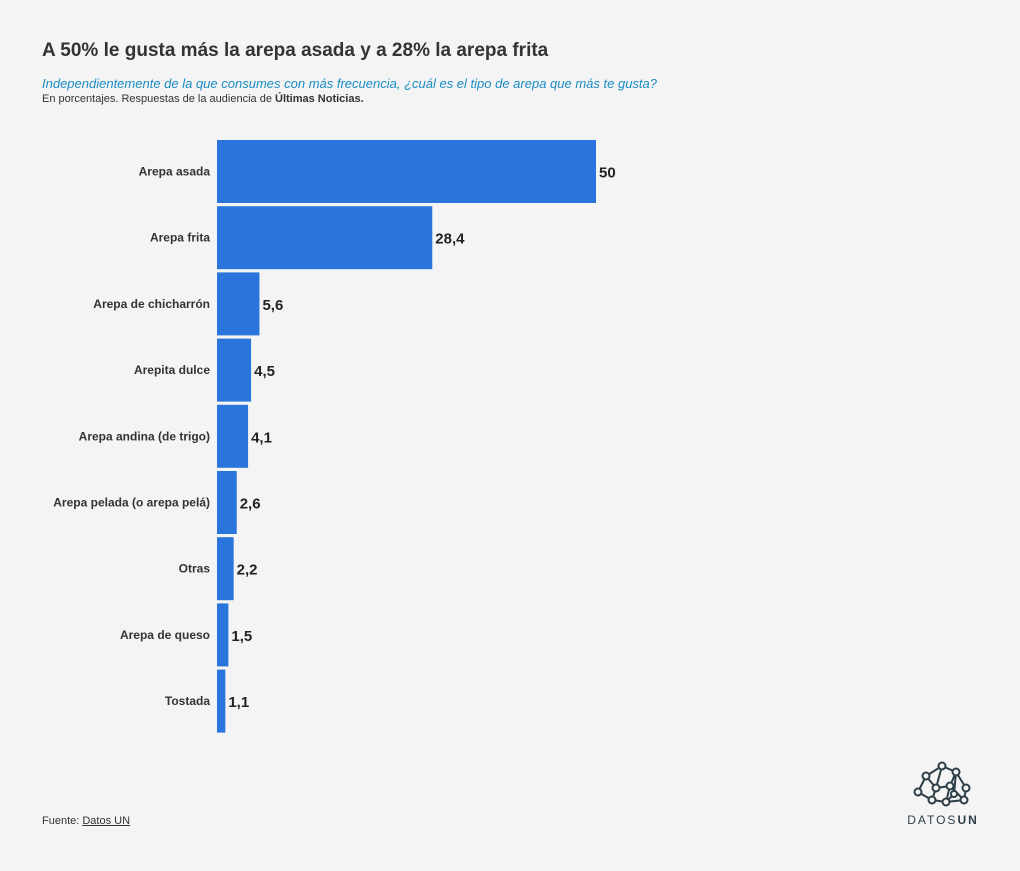  Describe the element at coordinates (319, 99) in the screenshot. I see `note-bold: Últimas Noticias.` at that location.